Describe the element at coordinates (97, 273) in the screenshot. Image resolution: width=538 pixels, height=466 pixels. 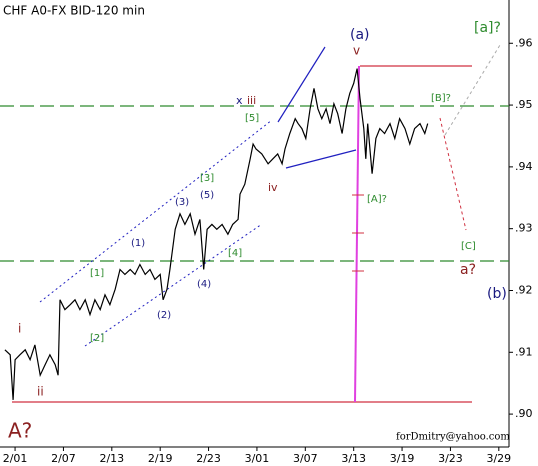
I see `annotation: [1]` at that location.